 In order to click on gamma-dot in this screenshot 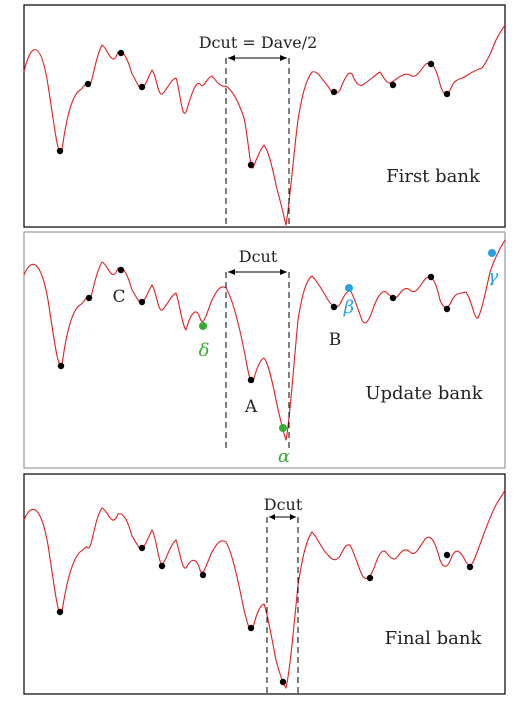, I will do `click(492, 253)`.